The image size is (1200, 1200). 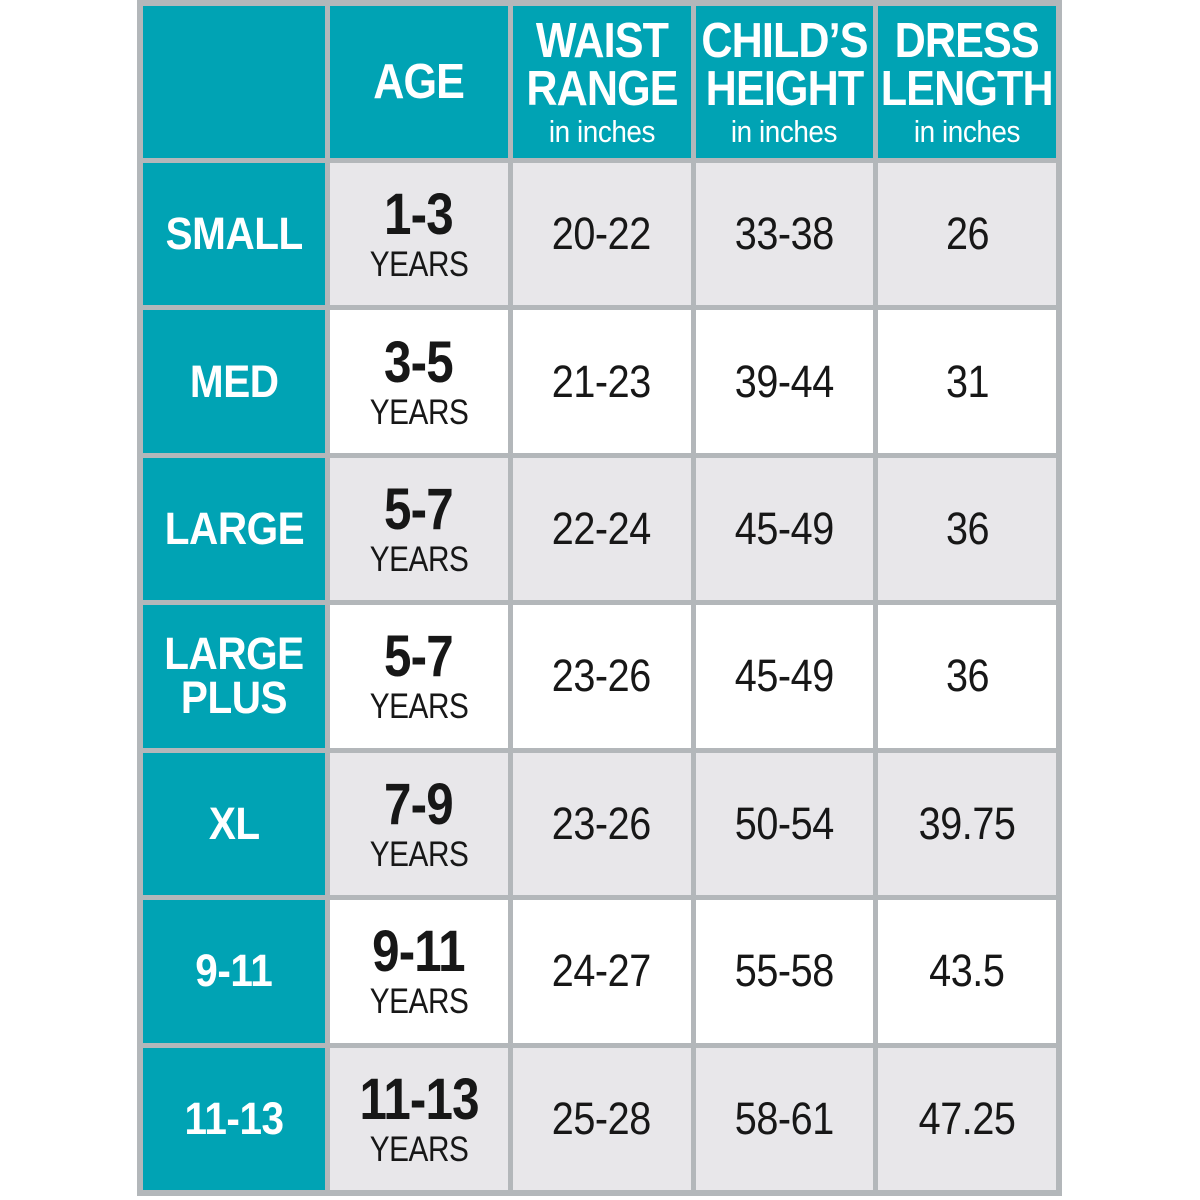 What do you see at coordinates (234, 82) in the screenshot?
I see `header-corner-cell` at bounding box center [234, 82].